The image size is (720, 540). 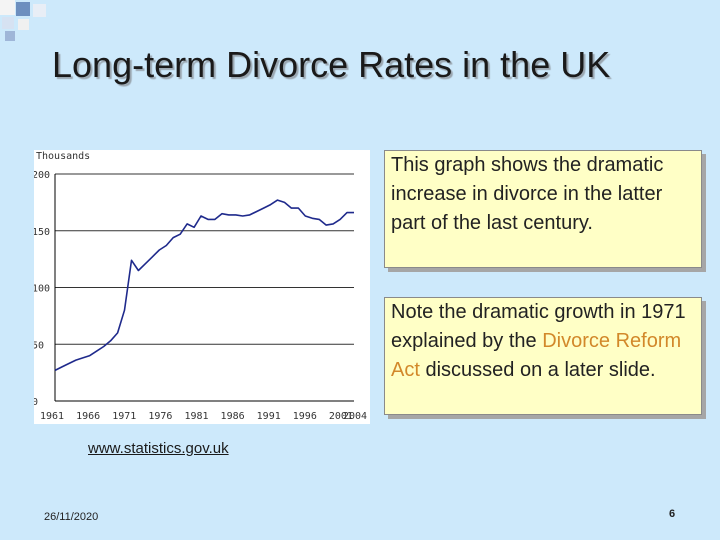 I want to click on note-divorce-reform-text-end: discussed on a later slide., so click(x=537, y=370).